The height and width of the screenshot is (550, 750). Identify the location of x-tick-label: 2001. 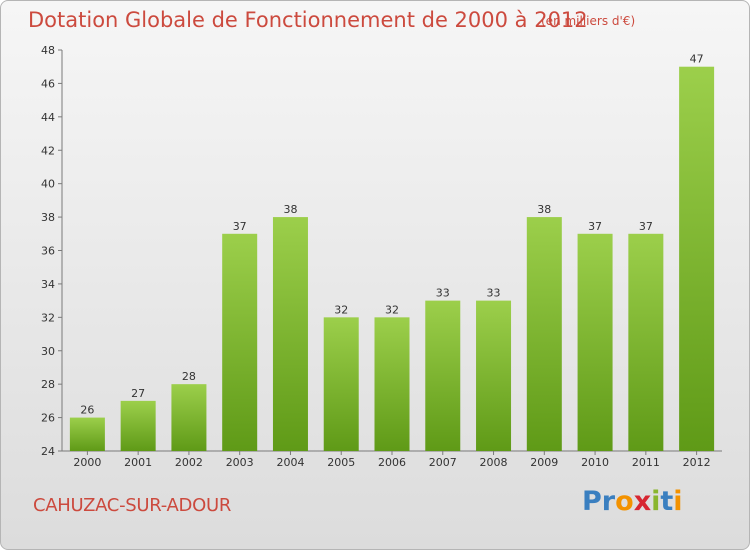
(138, 462).